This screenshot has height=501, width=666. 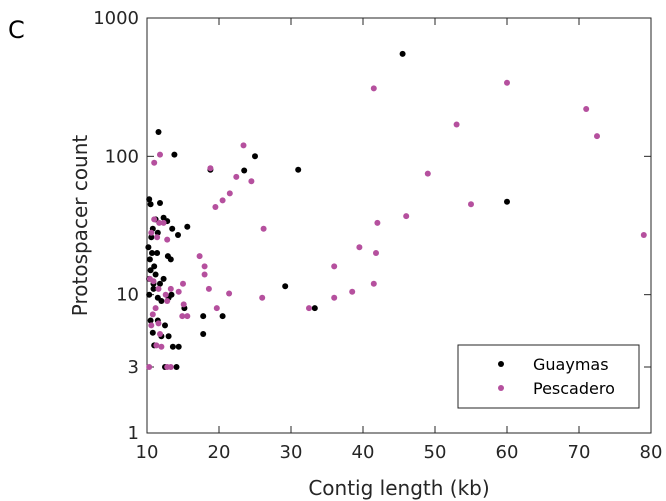 What do you see at coordinates (147, 452) in the screenshot?
I see `x-tick-label: 10` at bounding box center [147, 452].